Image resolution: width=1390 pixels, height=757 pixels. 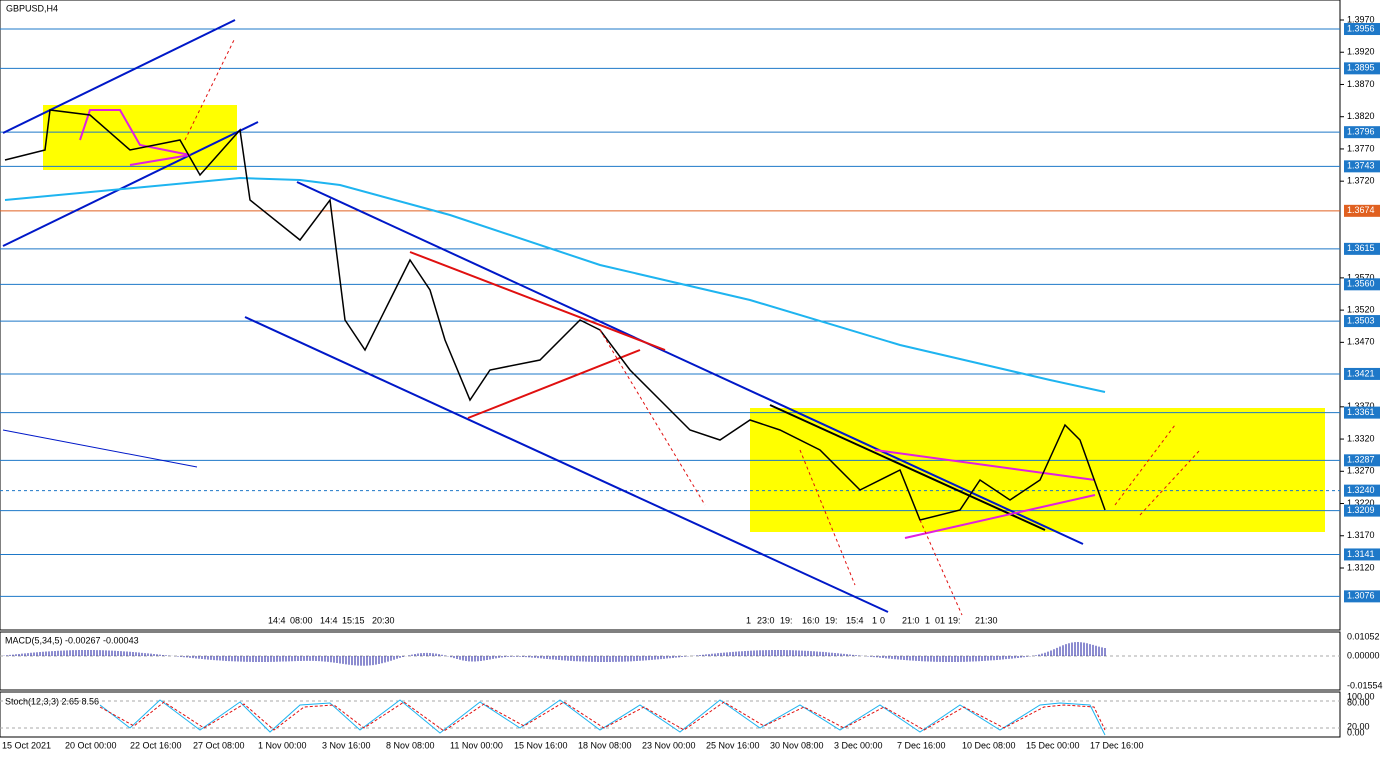 I want to click on time-tick: 3 Dec 00:00, so click(x=858, y=745).